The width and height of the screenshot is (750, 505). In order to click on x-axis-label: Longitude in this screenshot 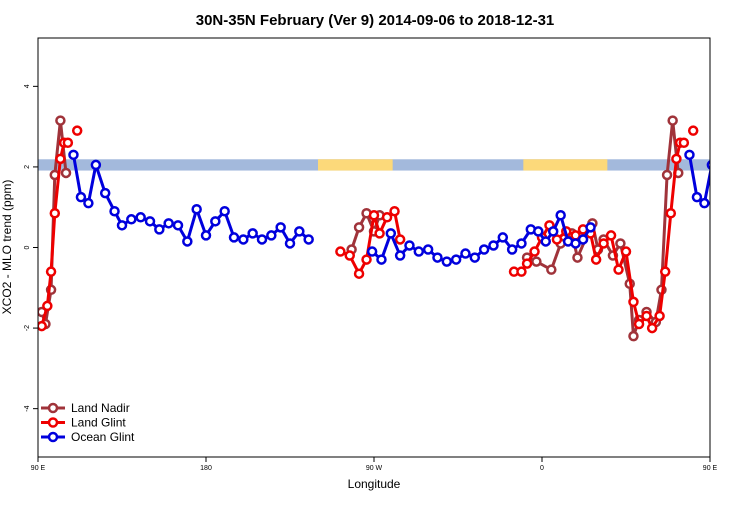, I will do `click(374, 484)`.